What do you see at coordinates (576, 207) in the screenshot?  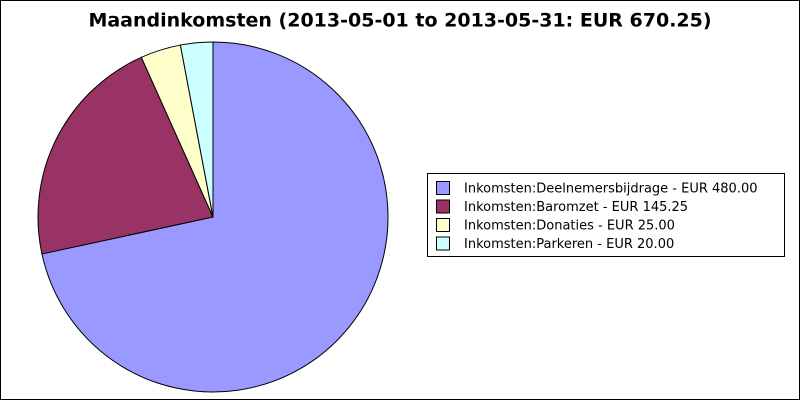 I see `legend-label: Inkomsten:Baromzet - EUR 145.25` at bounding box center [576, 207].